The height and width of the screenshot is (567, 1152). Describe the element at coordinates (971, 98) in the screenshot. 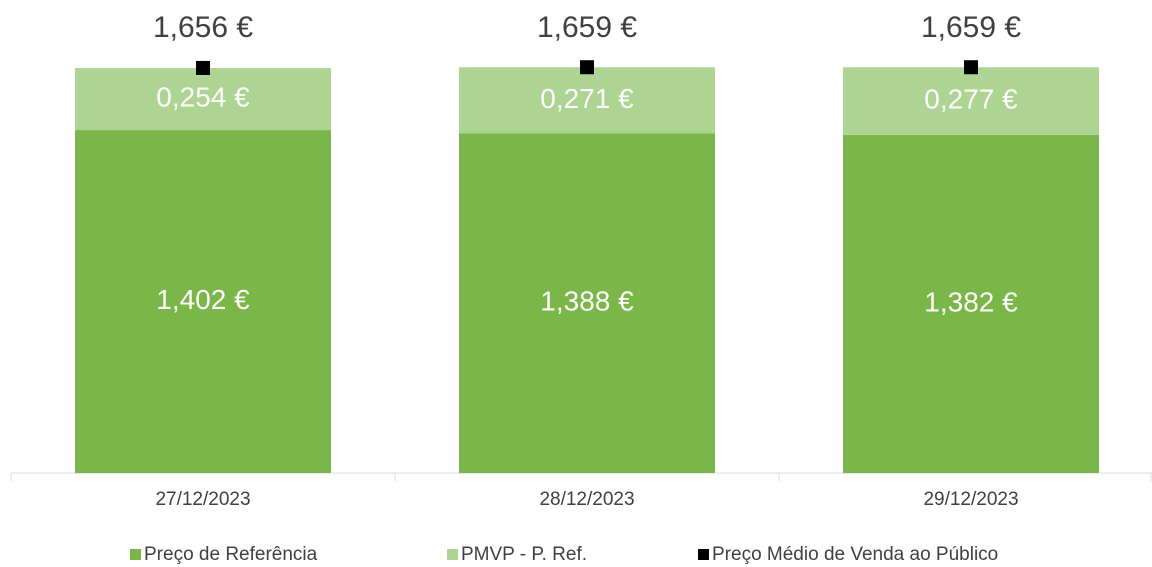

I see `data-label: 0,277 €` at that location.